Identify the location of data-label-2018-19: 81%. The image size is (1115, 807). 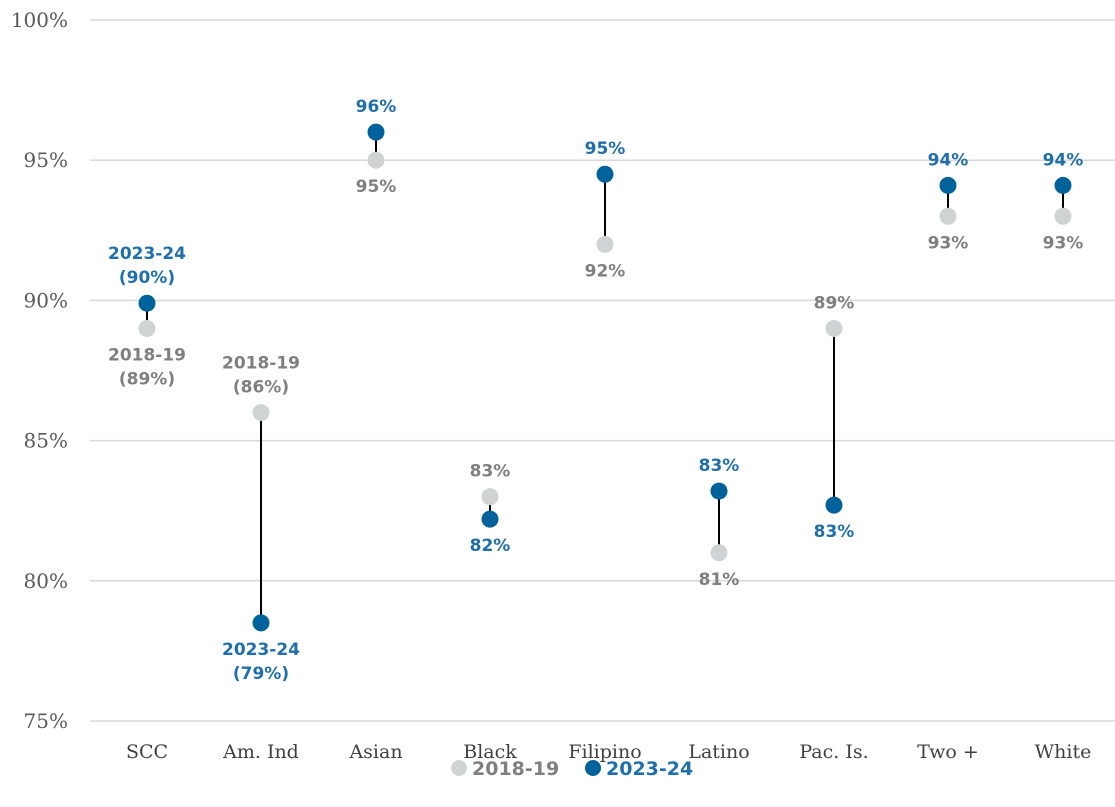
(719, 580).